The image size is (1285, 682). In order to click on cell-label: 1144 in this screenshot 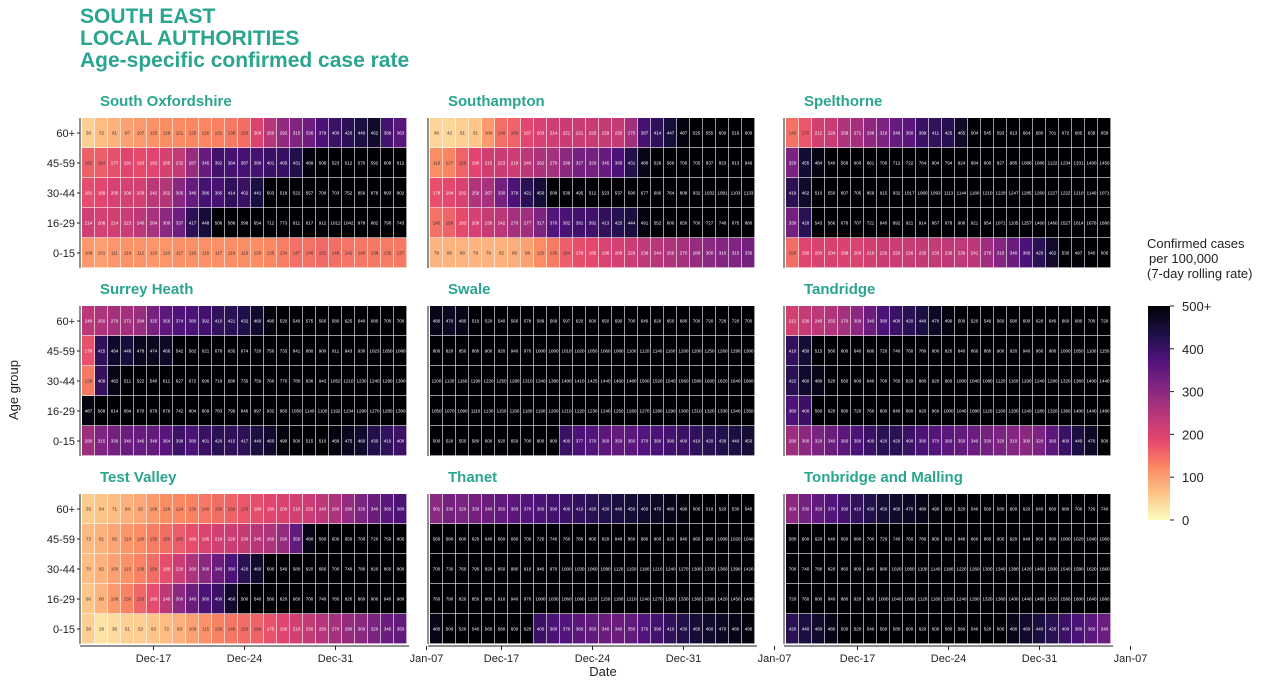, I will do `click(962, 193)`.